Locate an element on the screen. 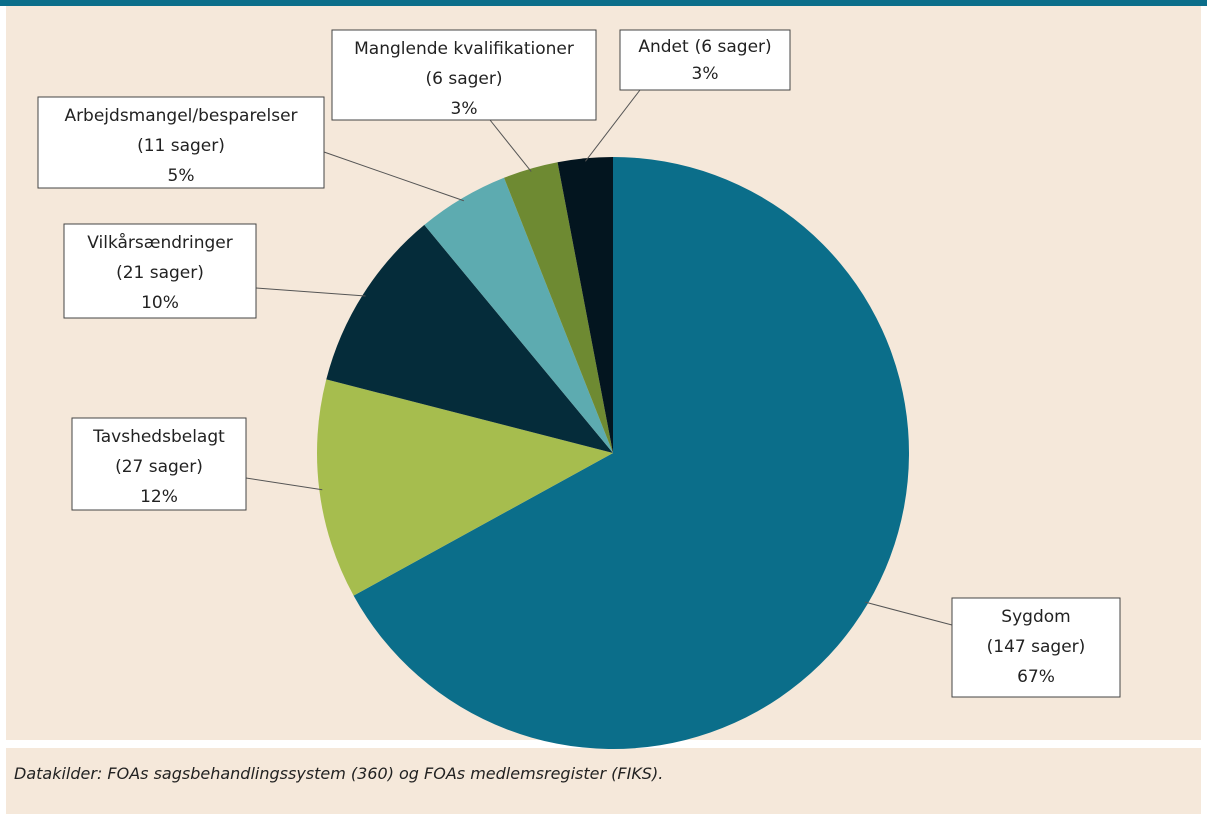 The image size is (1207, 818). category-label: Andet is located at coordinates (663, 47).